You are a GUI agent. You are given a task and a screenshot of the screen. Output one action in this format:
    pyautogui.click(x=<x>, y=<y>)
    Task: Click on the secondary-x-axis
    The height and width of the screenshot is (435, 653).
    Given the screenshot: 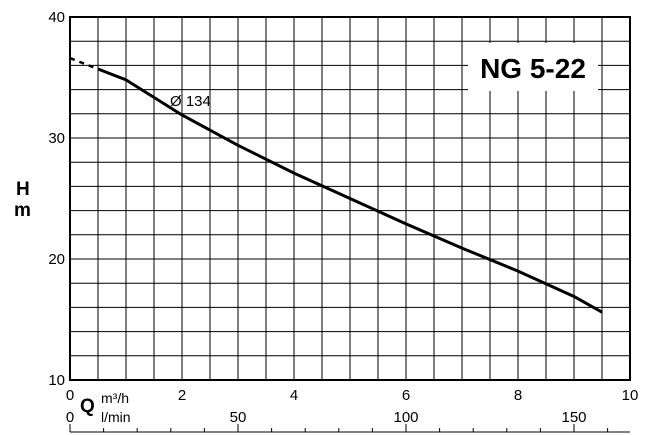 What is the action you would take?
    pyautogui.click(x=349, y=428)
    